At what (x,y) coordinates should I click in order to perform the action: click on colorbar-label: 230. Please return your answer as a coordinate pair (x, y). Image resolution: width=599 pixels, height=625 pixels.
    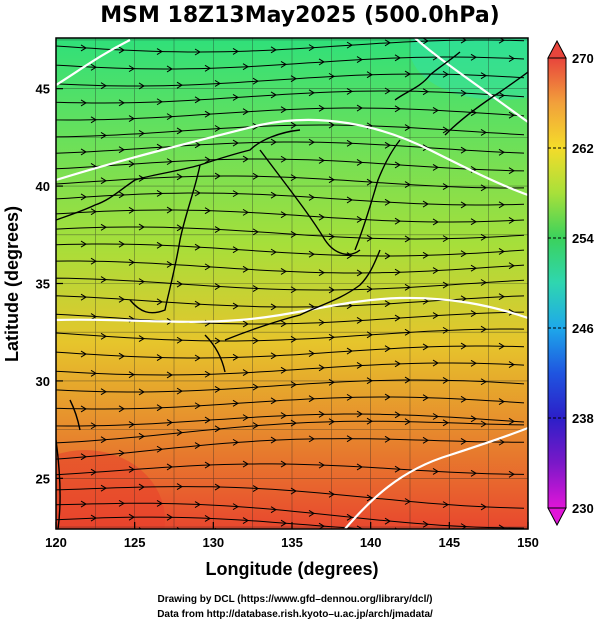
    Looking at the image, I should click on (583, 508).